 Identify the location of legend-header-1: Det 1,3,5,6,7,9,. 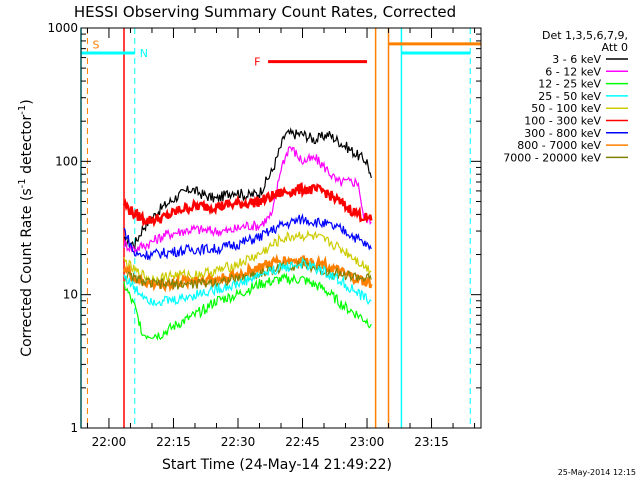
(585, 35).